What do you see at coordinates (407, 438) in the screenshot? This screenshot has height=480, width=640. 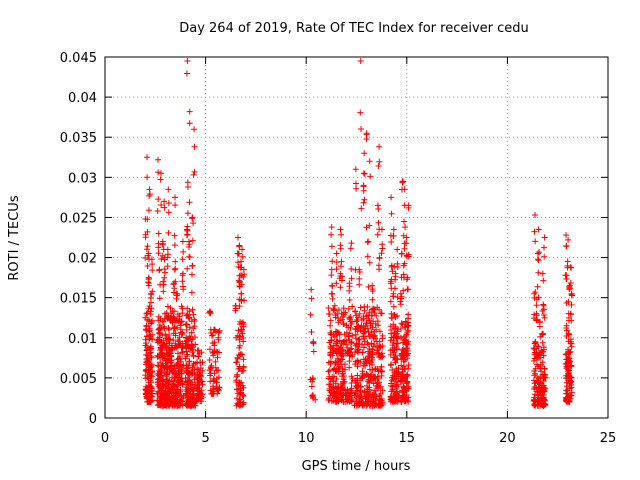 I see `x-tick-label: 15` at bounding box center [407, 438].